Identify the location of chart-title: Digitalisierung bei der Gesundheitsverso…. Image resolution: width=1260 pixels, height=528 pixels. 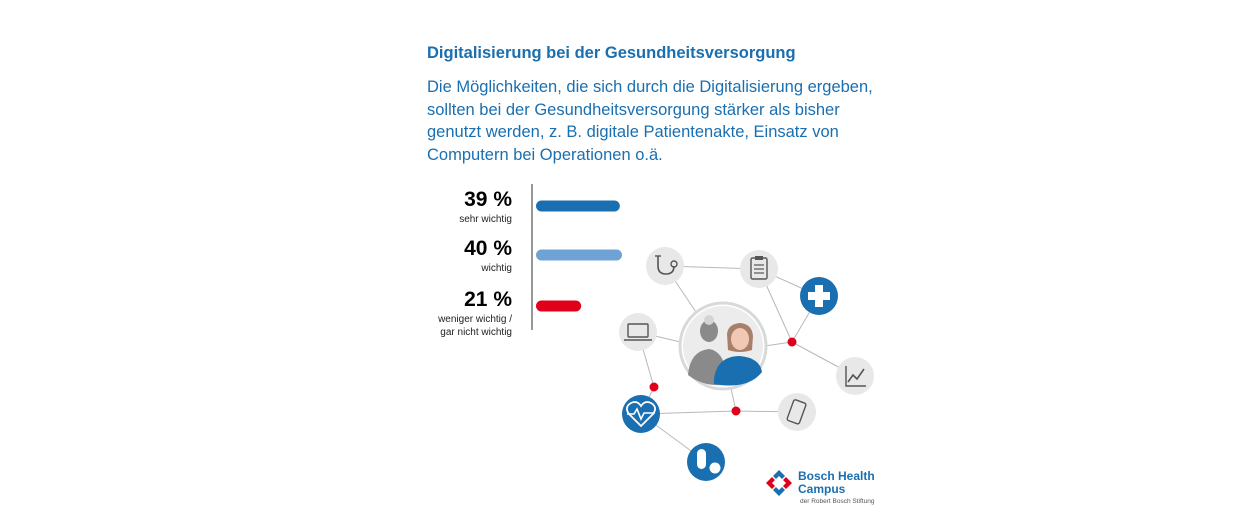
(611, 53).